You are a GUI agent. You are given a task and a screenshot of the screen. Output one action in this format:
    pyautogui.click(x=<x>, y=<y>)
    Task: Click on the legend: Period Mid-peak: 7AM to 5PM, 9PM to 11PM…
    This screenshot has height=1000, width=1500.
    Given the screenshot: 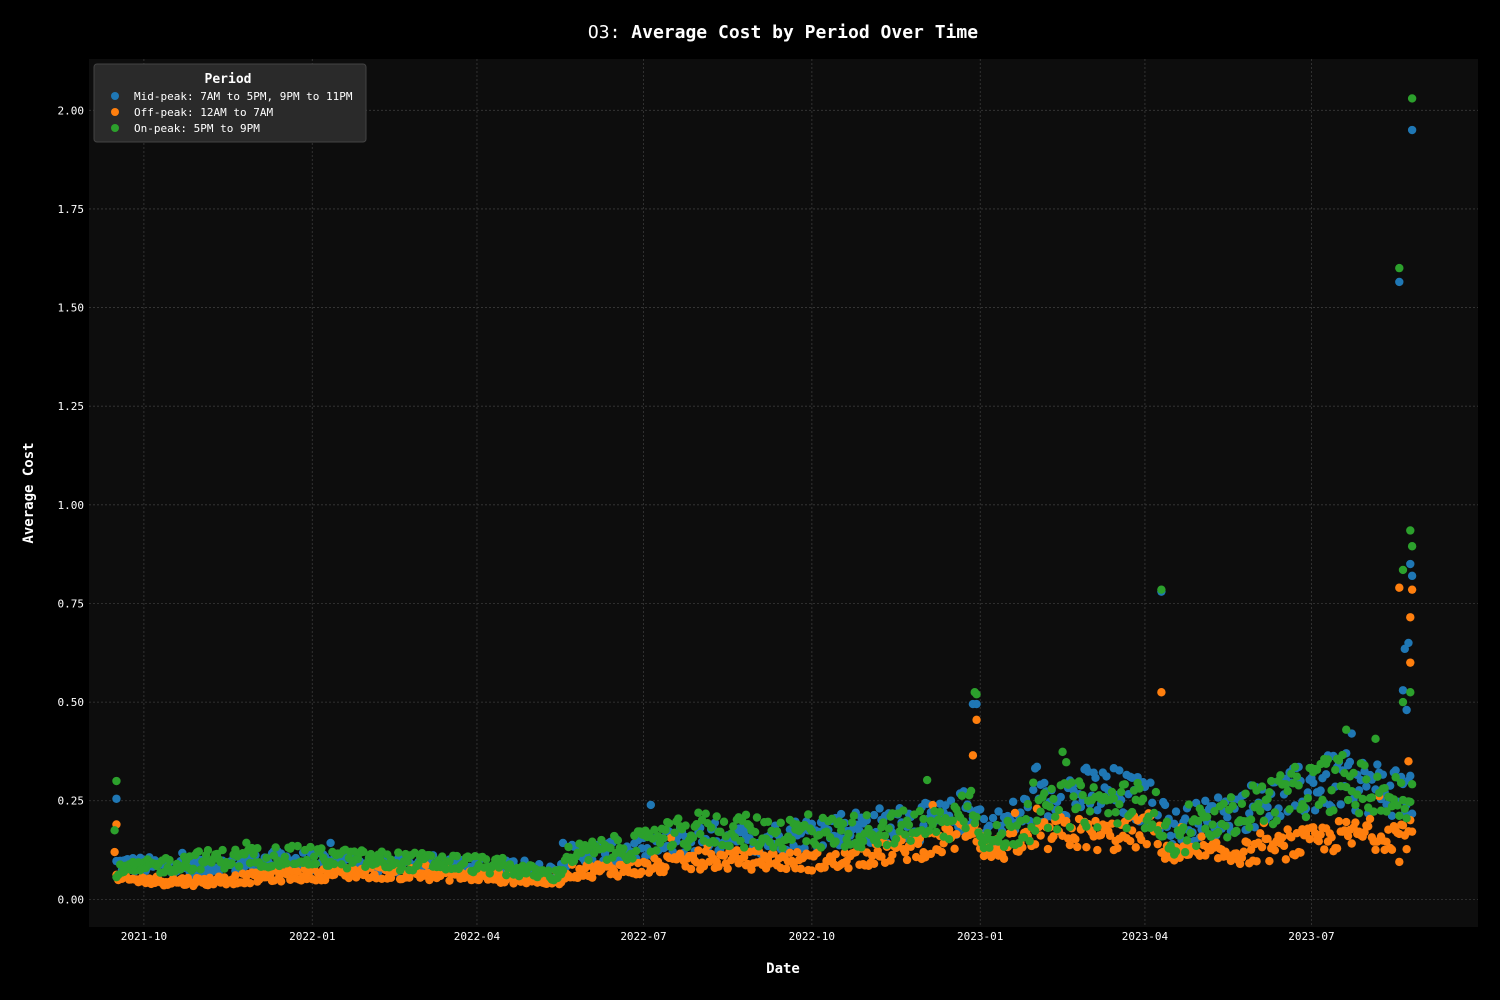 What is the action you would take?
    pyautogui.click(x=230, y=103)
    